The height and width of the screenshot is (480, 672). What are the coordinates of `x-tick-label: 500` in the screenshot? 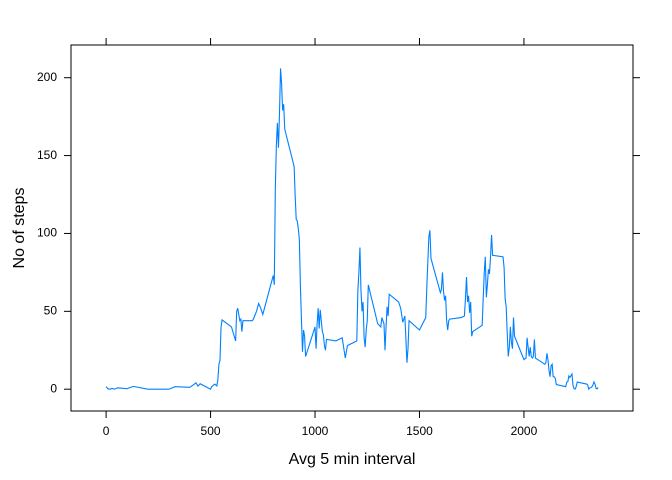 It's located at (211, 431).